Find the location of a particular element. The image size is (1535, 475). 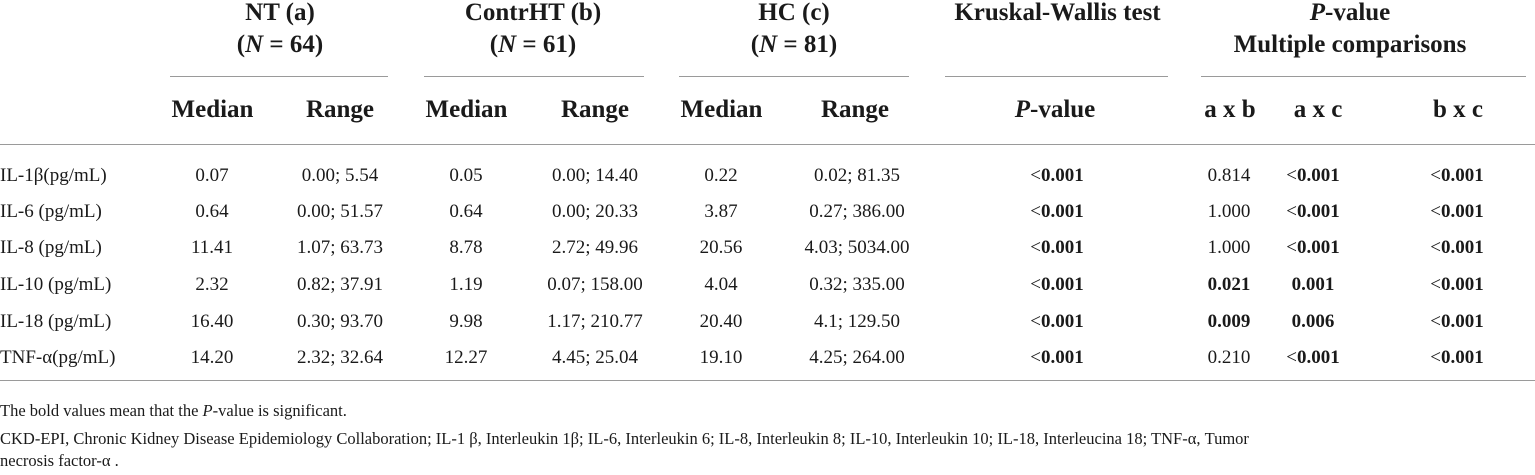

cell-pvalue-axc: 0.006 is located at coordinates (1313, 322).